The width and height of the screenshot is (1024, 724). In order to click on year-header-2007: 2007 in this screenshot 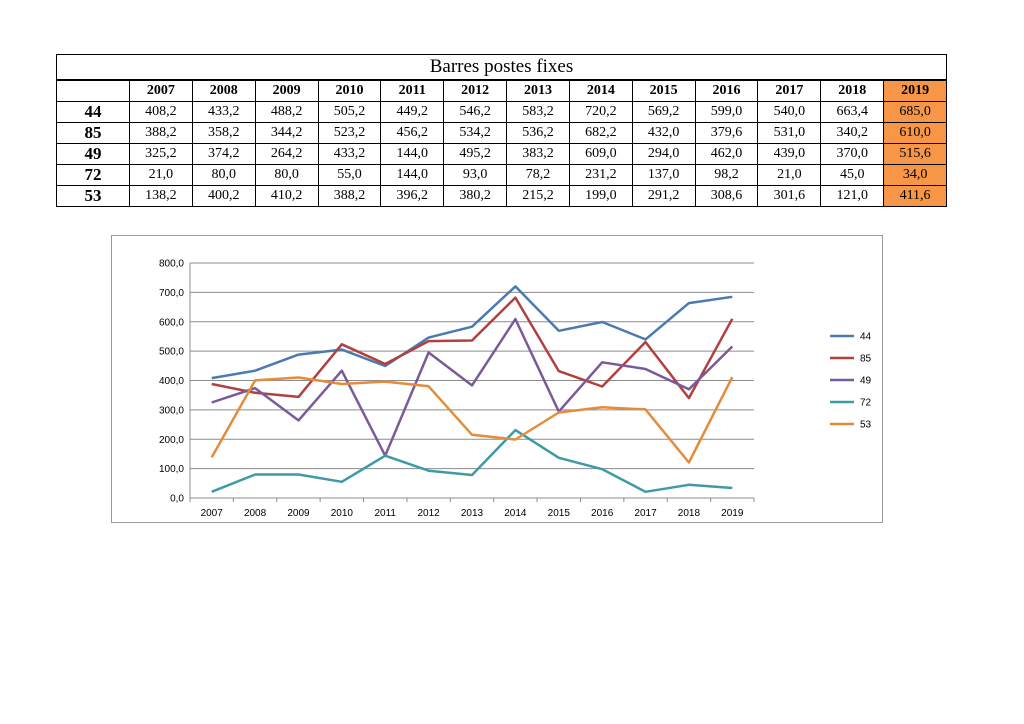, I will do `click(161, 90)`.